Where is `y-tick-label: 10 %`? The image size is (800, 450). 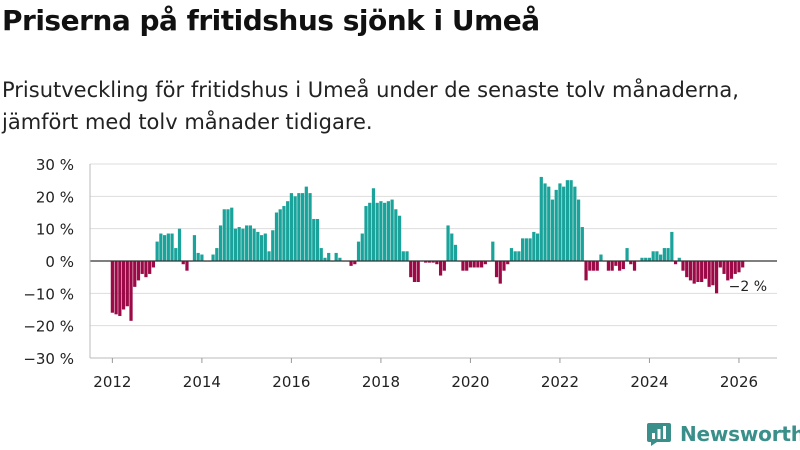 y-tick-label: 10 % is located at coordinates (55, 230).